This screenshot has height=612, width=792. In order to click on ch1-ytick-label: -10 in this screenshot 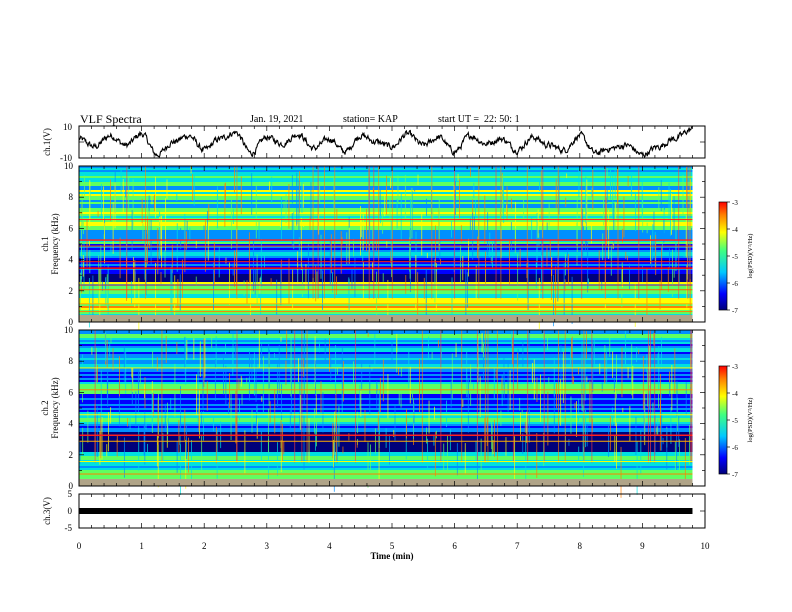, I will do `click(66, 158)`.